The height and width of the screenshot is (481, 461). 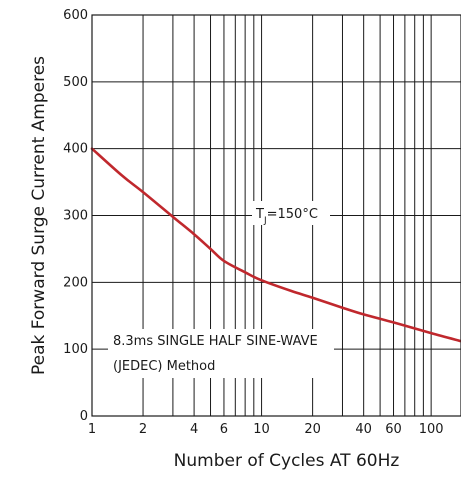 What do you see at coordinates (194, 429) in the screenshot?
I see `x-tick-label: 4` at bounding box center [194, 429].